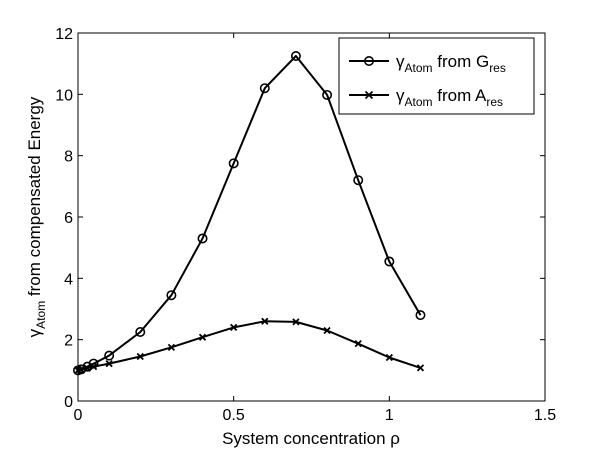 The image size is (599, 451). I want to click on y-axis-title: γAtom from compensated Energy, so click(36, 216).